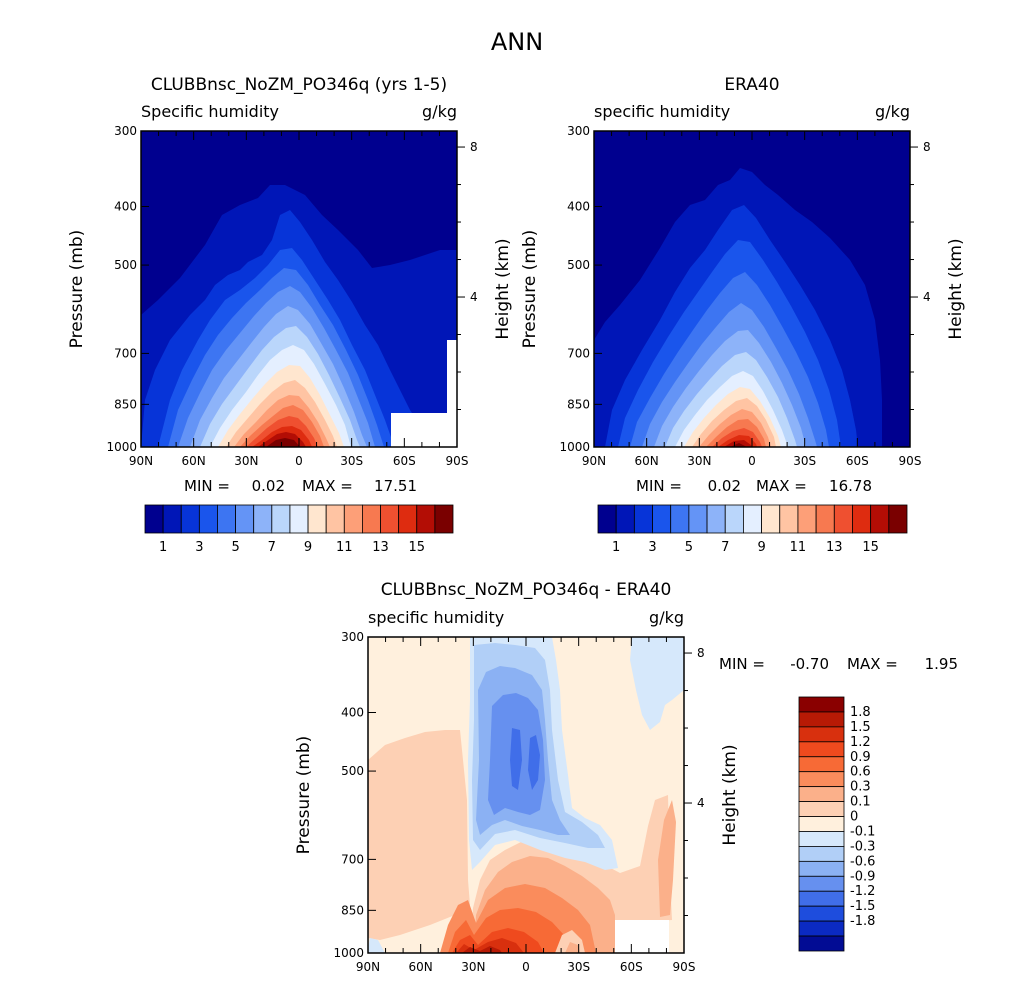 Image resolution: width=1030 pixels, height=986 pixels. What do you see at coordinates (892, 111) in the screenshot?
I see `panel-obs-units-label: g/kg` at bounding box center [892, 111].